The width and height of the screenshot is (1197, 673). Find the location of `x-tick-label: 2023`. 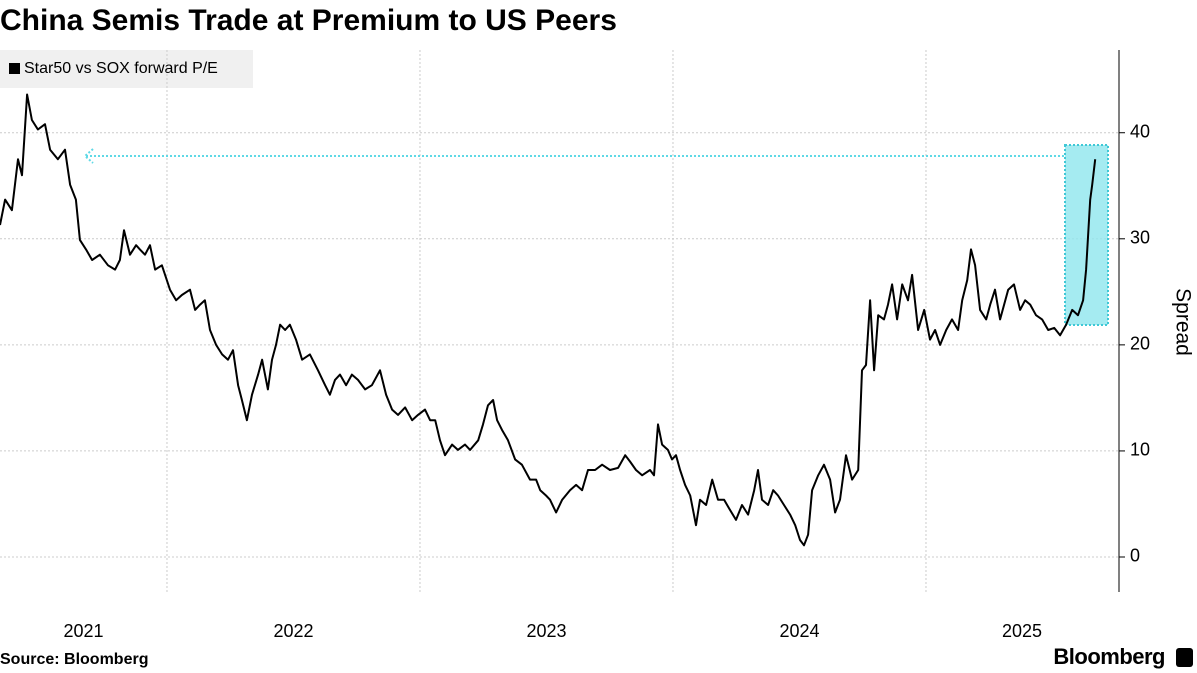

x-tick-label: 2023 is located at coordinates (546, 631).